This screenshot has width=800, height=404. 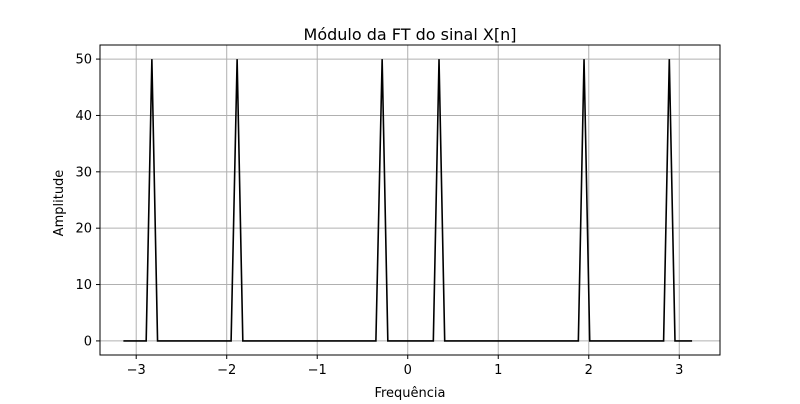 I want to click on y-tick-label: 0, so click(x=88, y=341).